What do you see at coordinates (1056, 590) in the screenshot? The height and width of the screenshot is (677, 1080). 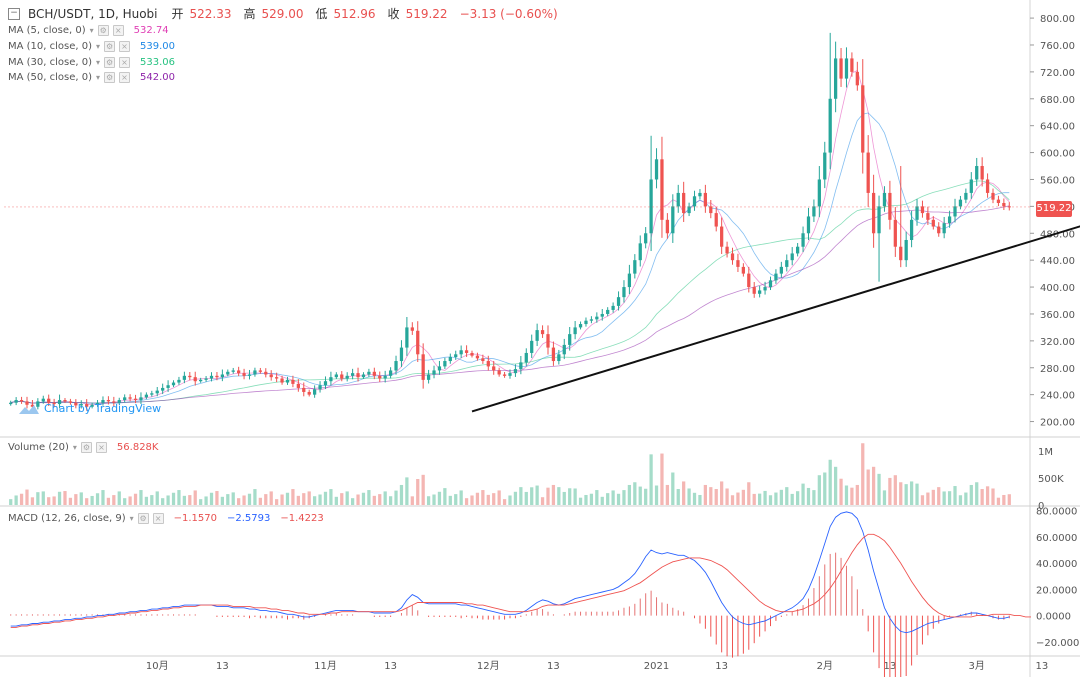 I see `macd-tick-label: 20.0000` at bounding box center [1056, 590].